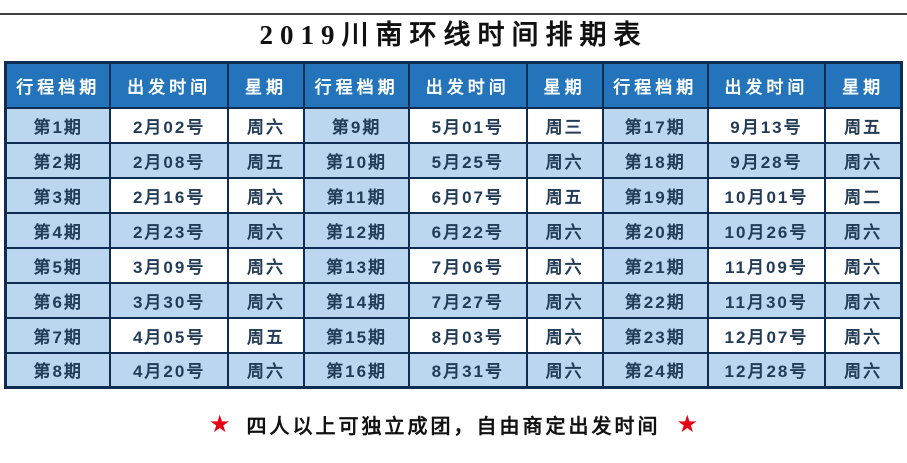 The image size is (907, 463). Describe the element at coordinates (468, 300) in the screenshot. I see `cell-date: 7月27号` at that location.